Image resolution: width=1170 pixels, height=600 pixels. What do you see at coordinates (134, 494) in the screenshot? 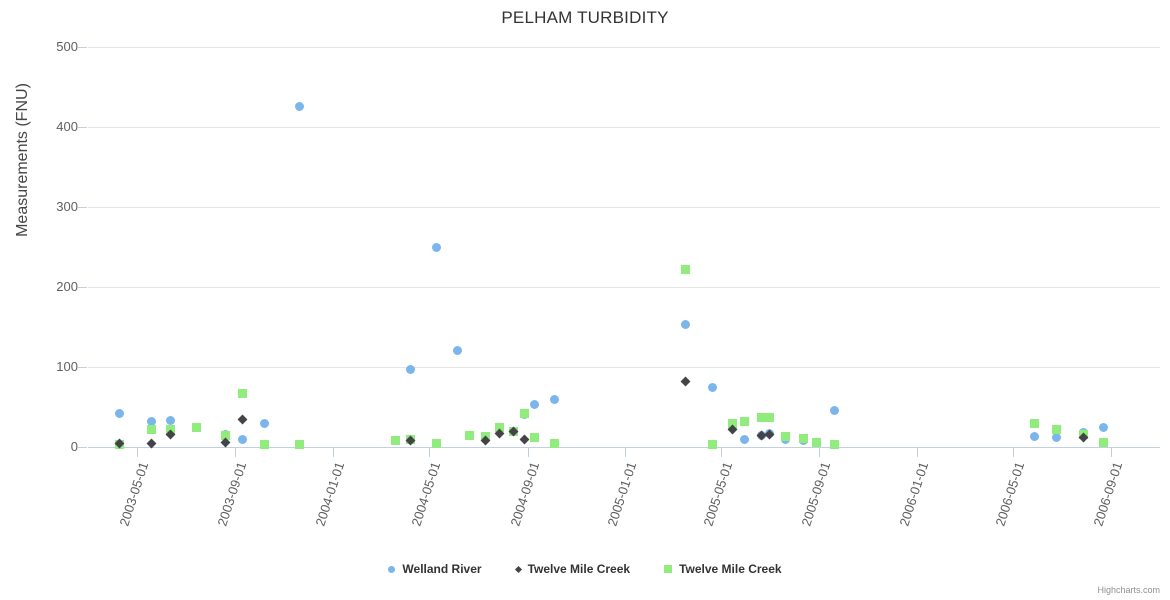
I see `x-axis-tick-label: 2003-05-01` at bounding box center [134, 494].